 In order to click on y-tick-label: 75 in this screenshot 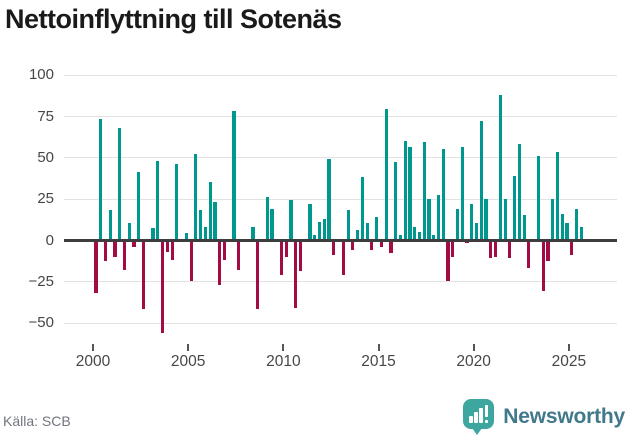, I will do `click(45, 116)`.